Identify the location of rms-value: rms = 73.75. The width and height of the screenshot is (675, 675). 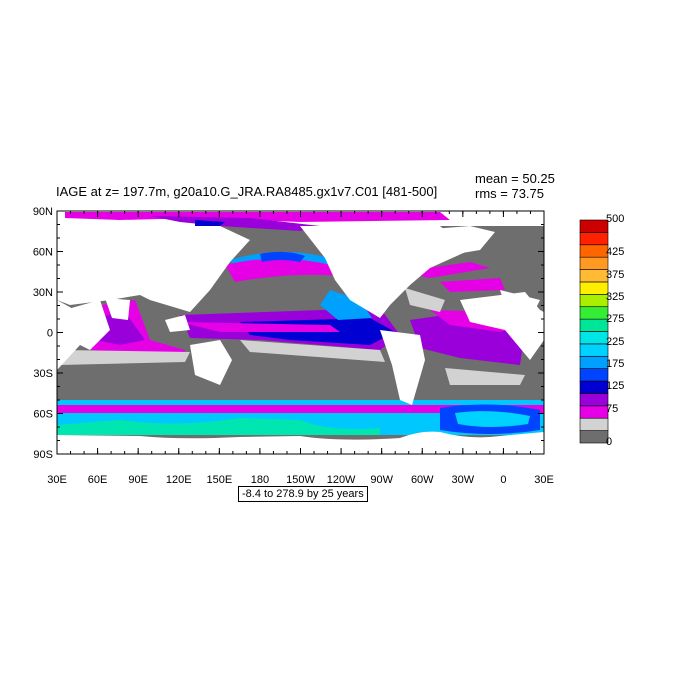
(510, 193).